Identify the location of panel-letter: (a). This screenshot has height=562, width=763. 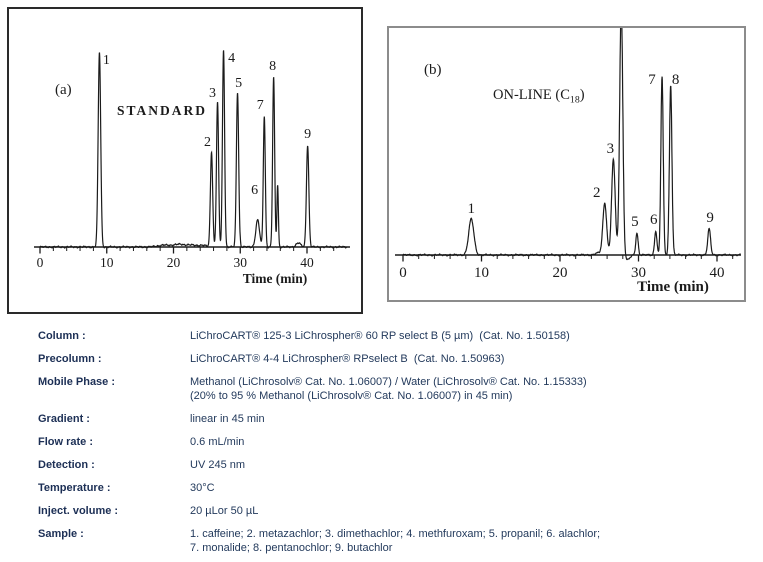
(63, 90).